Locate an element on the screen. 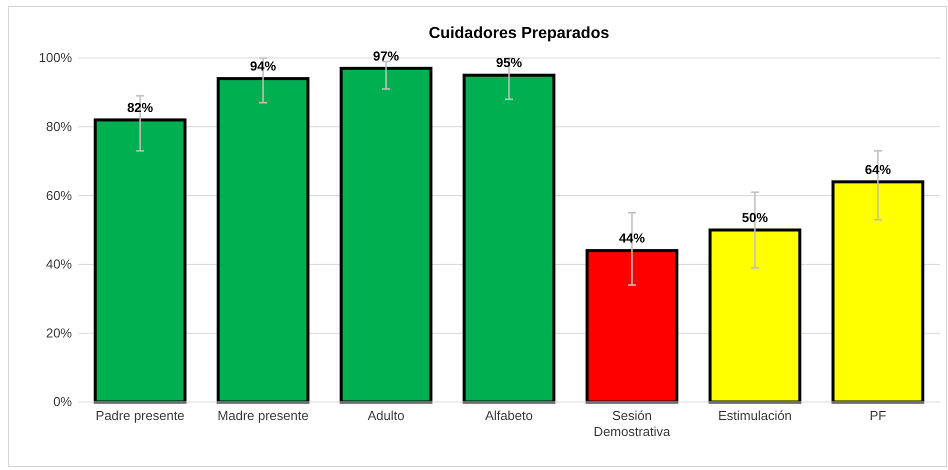 The image size is (948, 470). y-tick-label: 40% is located at coordinates (59, 264).